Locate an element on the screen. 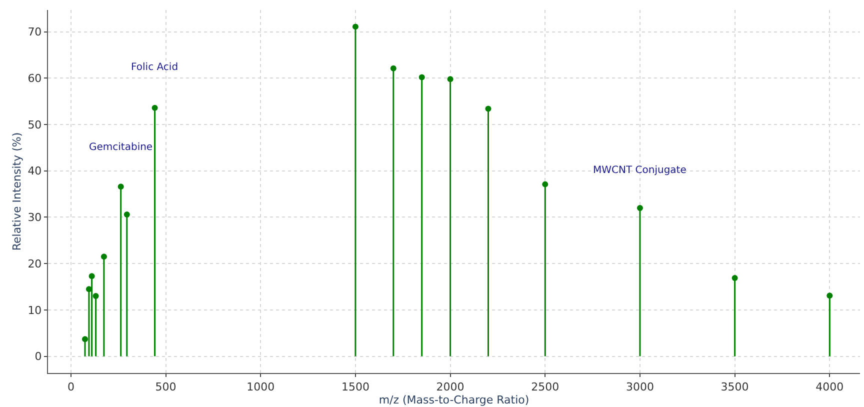 The width and height of the screenshot is (864, 407). x-tick-label: 500 is located at coordinates (165, 387).